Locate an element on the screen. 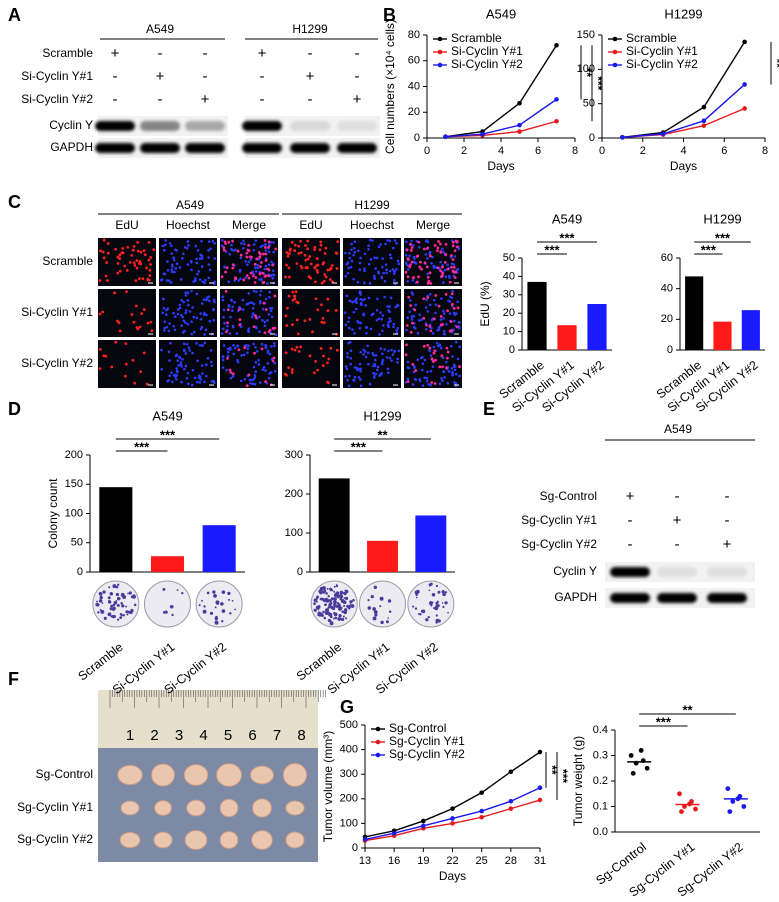 Image resolution: width=779 pixels, height=902 pixels. legend-label: Scramble is located at coordinates (651, 38).